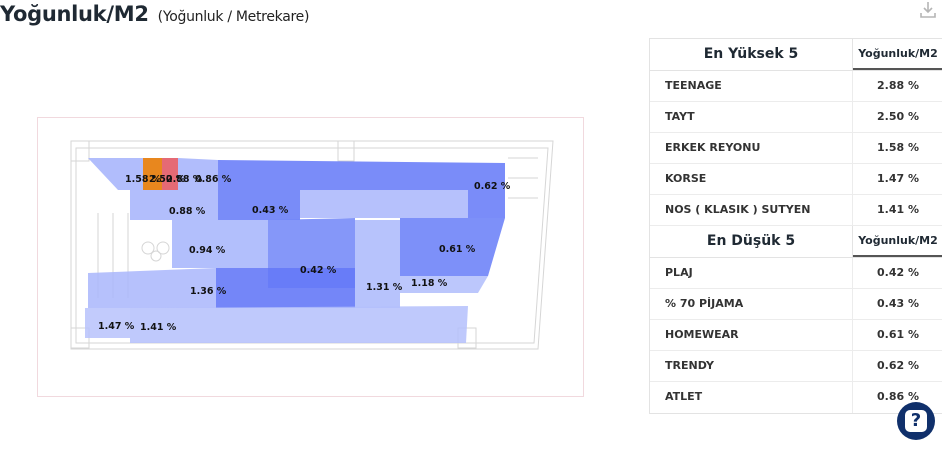 The image size is (942, 475). What do you see at coordinates (429, 283) in the screenshot?
I see `zone-label: 1.18 %` at bounding box center [429, 283].